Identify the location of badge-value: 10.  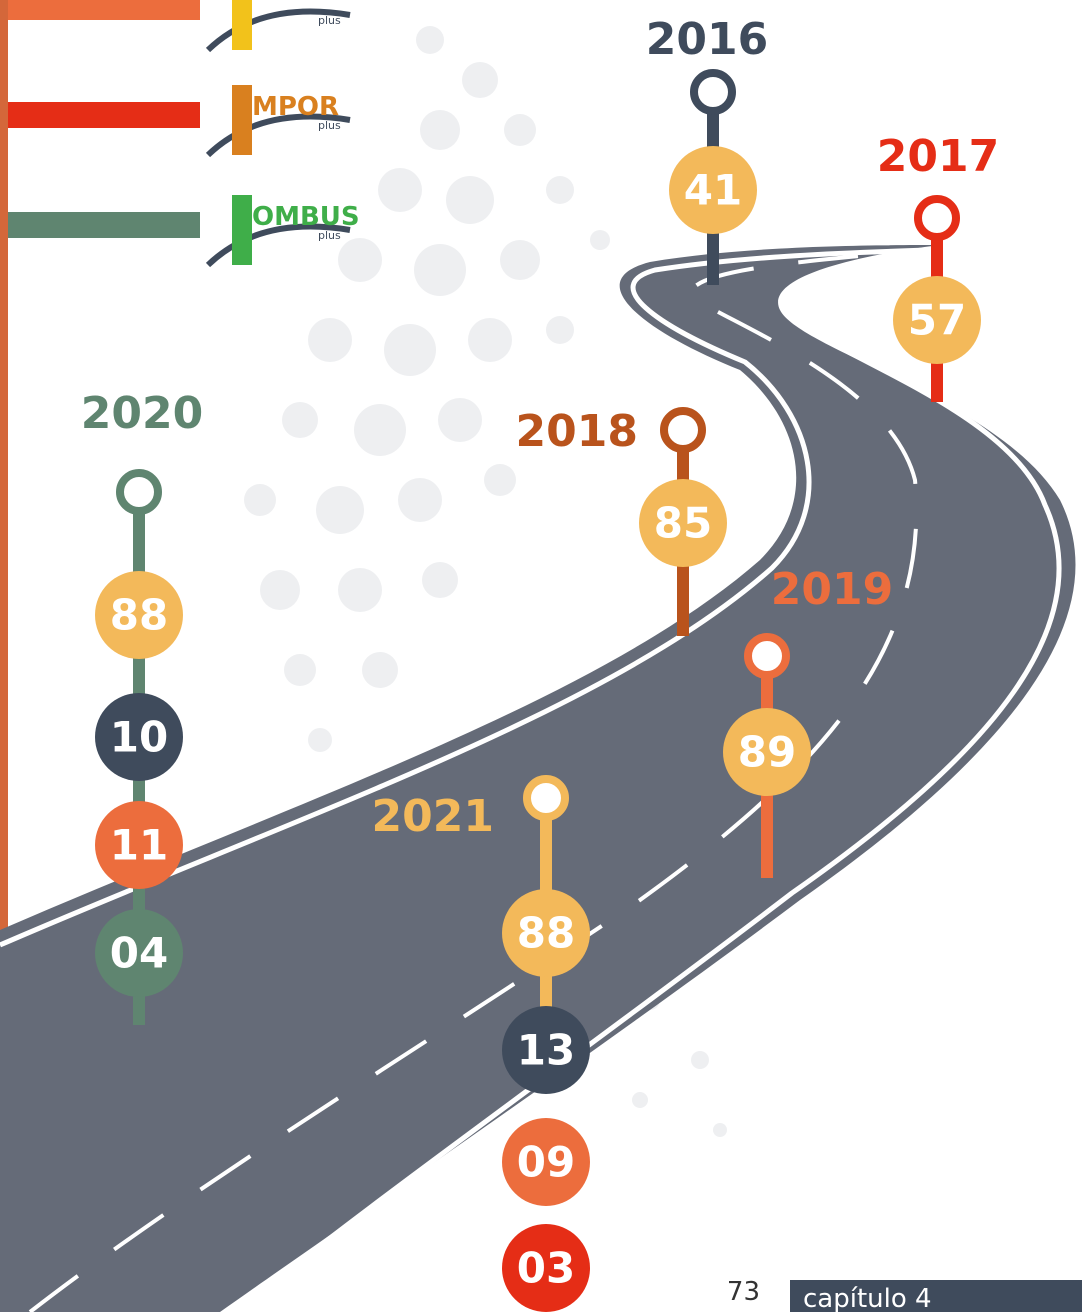
(139, 737).